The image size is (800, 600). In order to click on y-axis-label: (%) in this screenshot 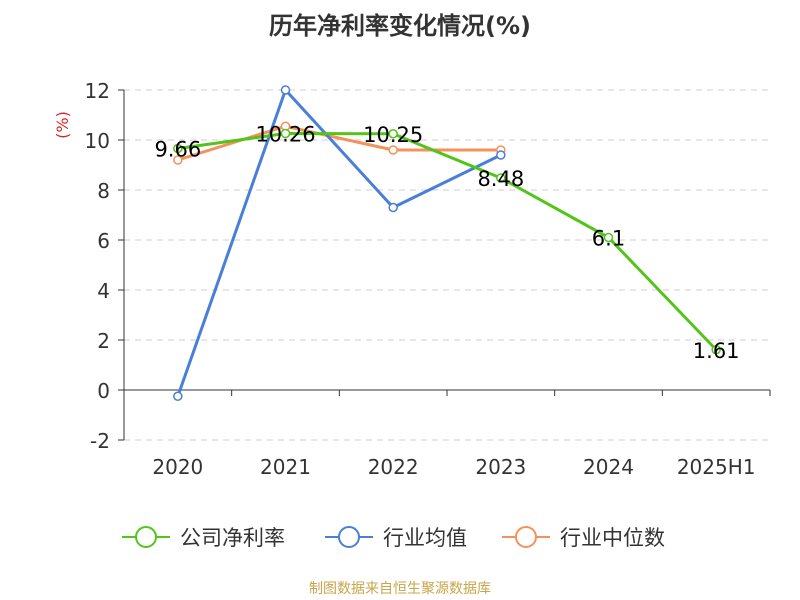, I will do `click(62, 125)`.